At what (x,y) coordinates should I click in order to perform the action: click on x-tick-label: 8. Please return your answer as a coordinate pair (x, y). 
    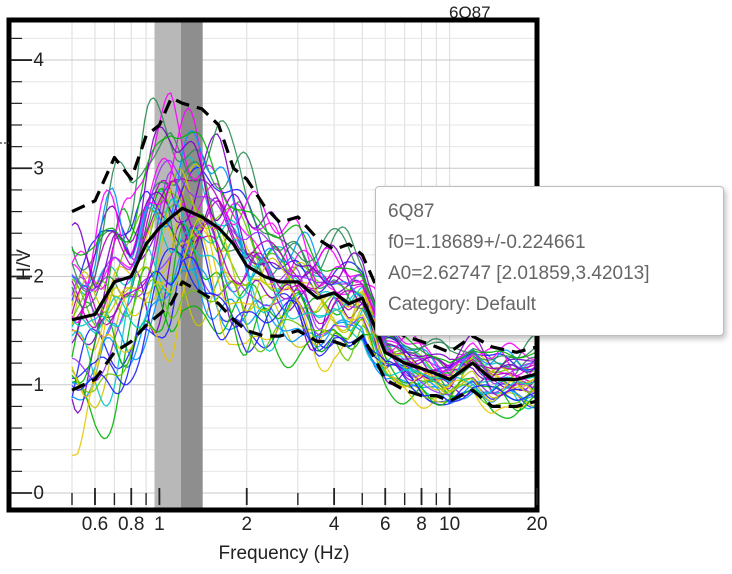
    Looking at the image, I should click on (421, 524).